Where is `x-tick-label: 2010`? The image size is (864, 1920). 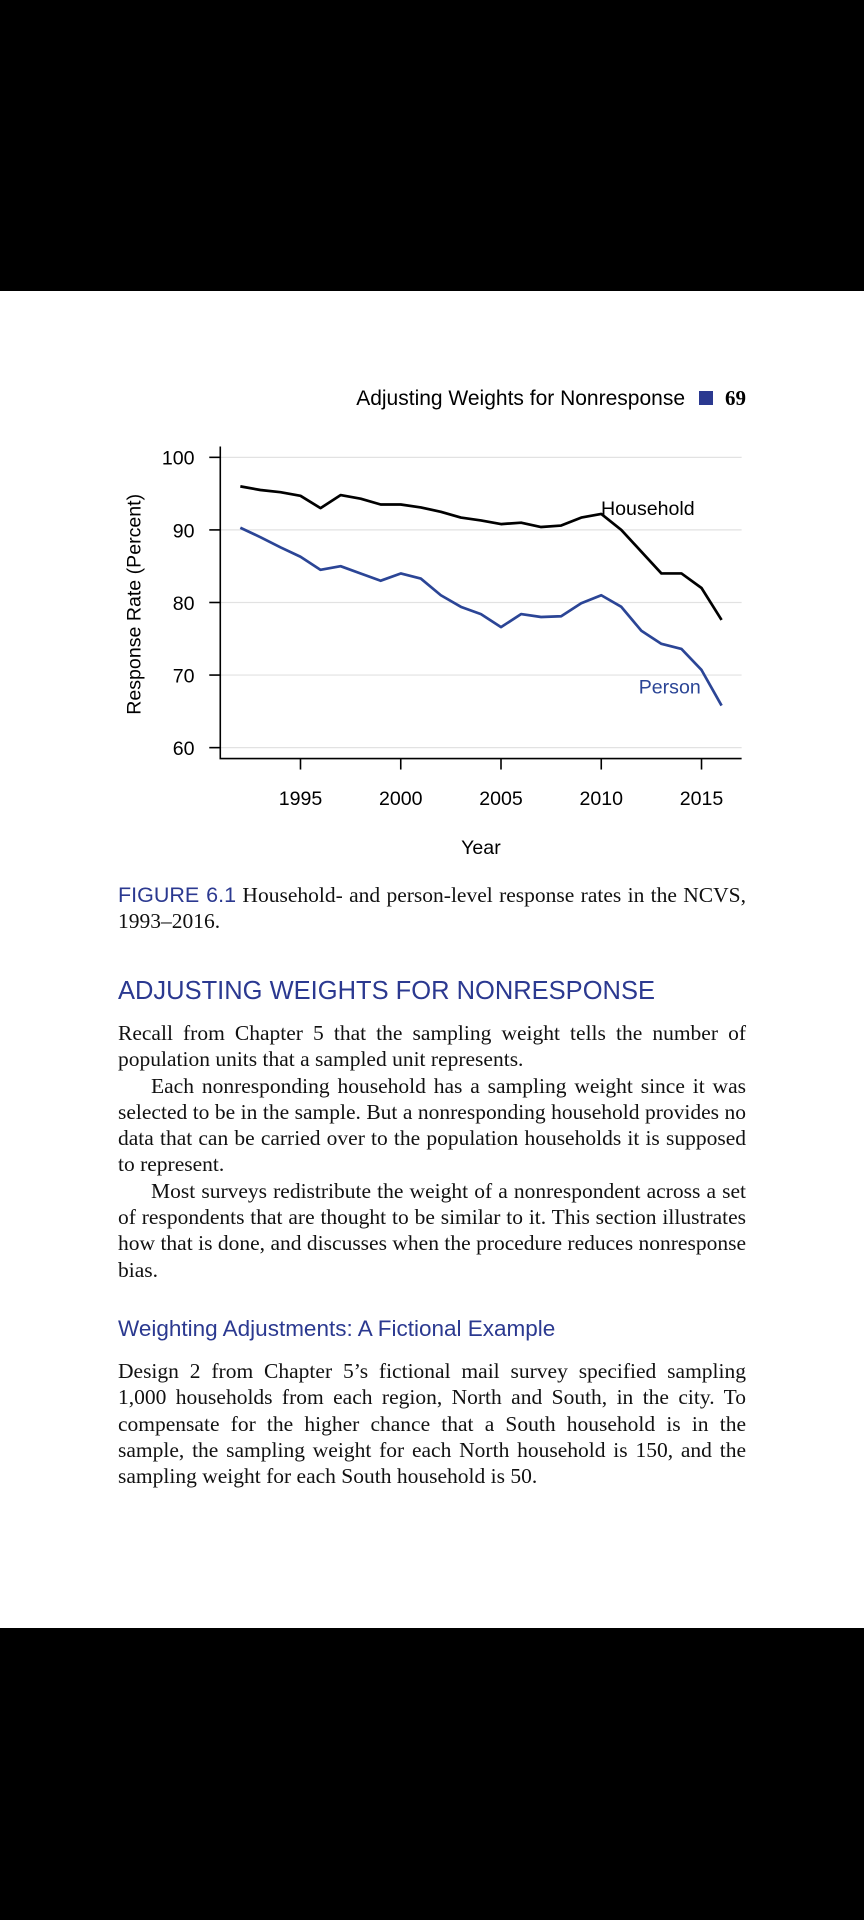 x-tick-label: 2010 is located at coordinates (601, 799).